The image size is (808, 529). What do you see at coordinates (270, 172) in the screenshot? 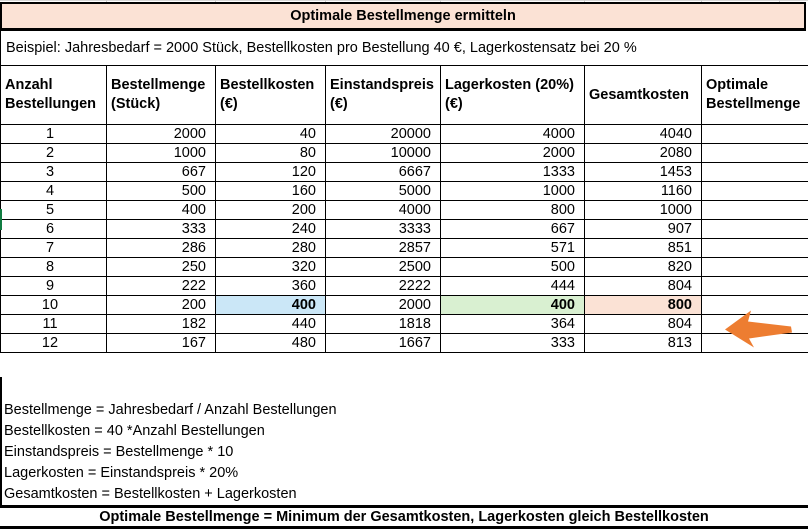
I see `table-cell: 120` at bounding box center [270, 172].